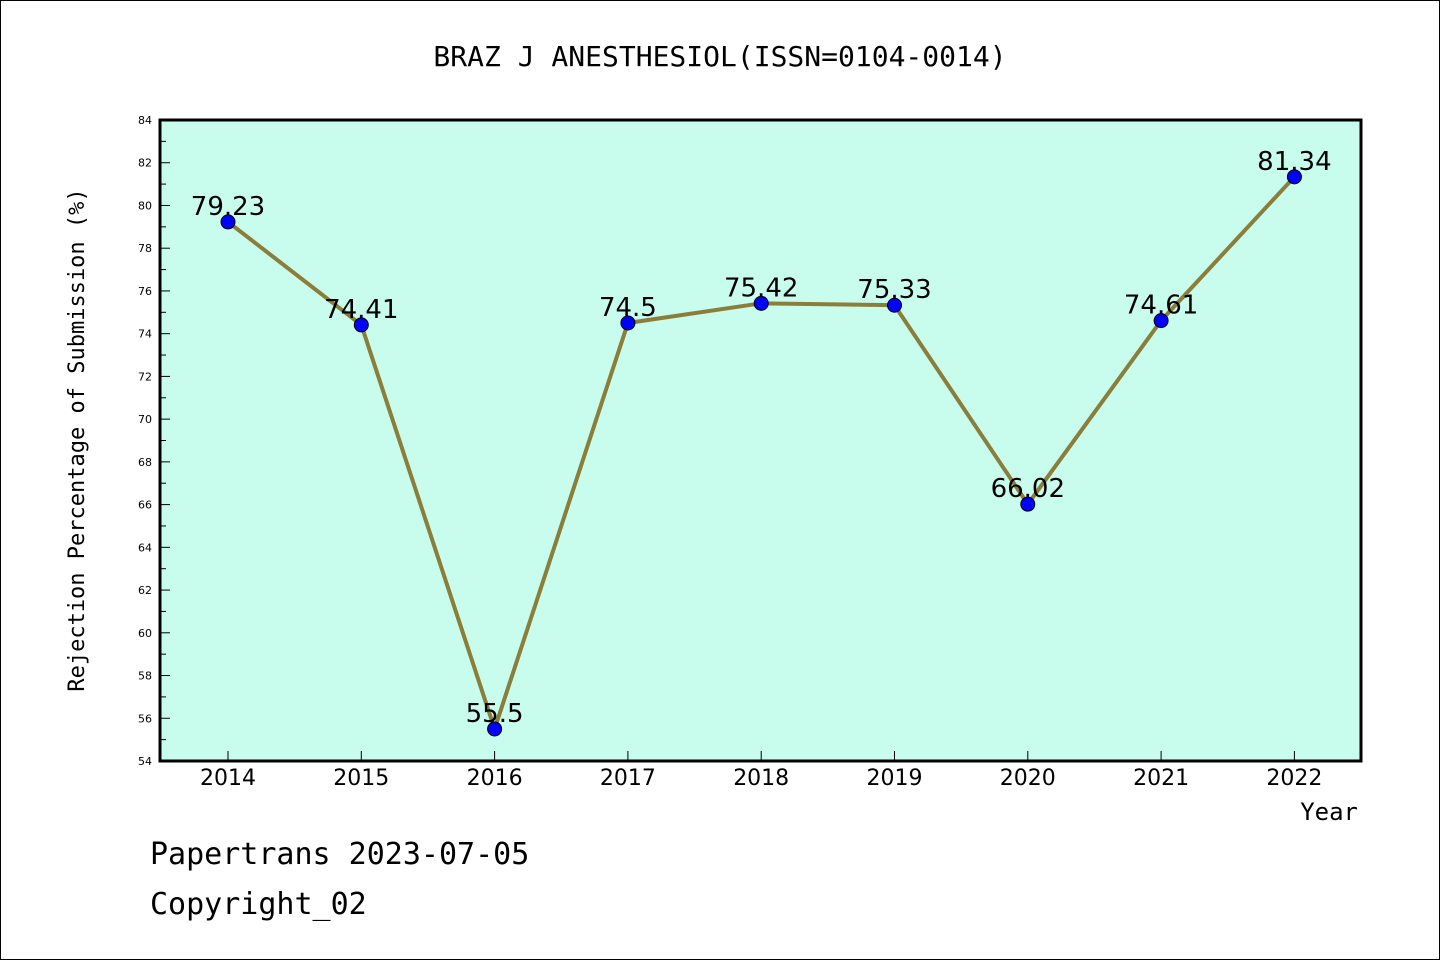  What do you see at coordinates (77, 439) in the screenshot?
I see `y-axis-label: Rejection Percentage of Submission (%)` at bounding box center [77, 439].